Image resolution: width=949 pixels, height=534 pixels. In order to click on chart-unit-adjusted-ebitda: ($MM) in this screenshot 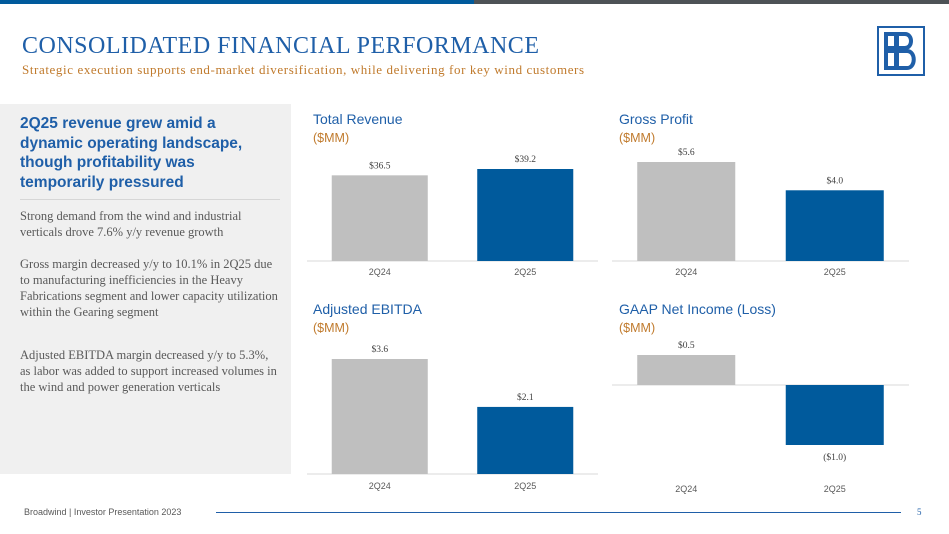, I will do `click(331, 328)`.